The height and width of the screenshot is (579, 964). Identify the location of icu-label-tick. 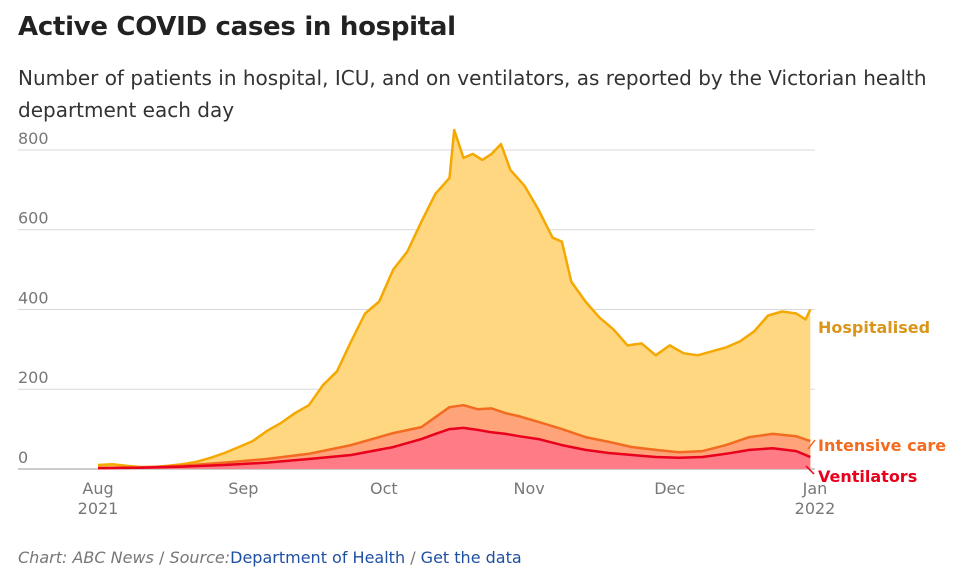
(811, 444).